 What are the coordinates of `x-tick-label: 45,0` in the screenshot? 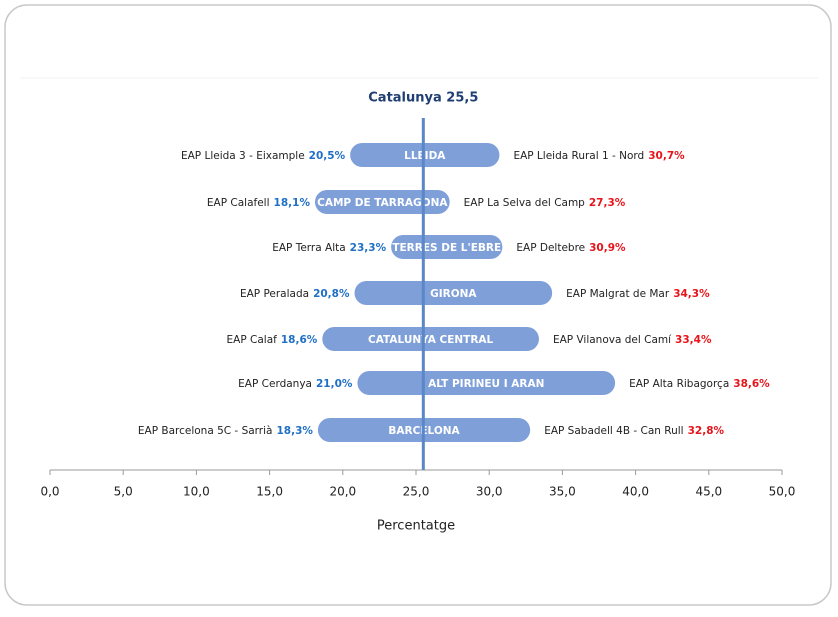 It's located at (708, 492).